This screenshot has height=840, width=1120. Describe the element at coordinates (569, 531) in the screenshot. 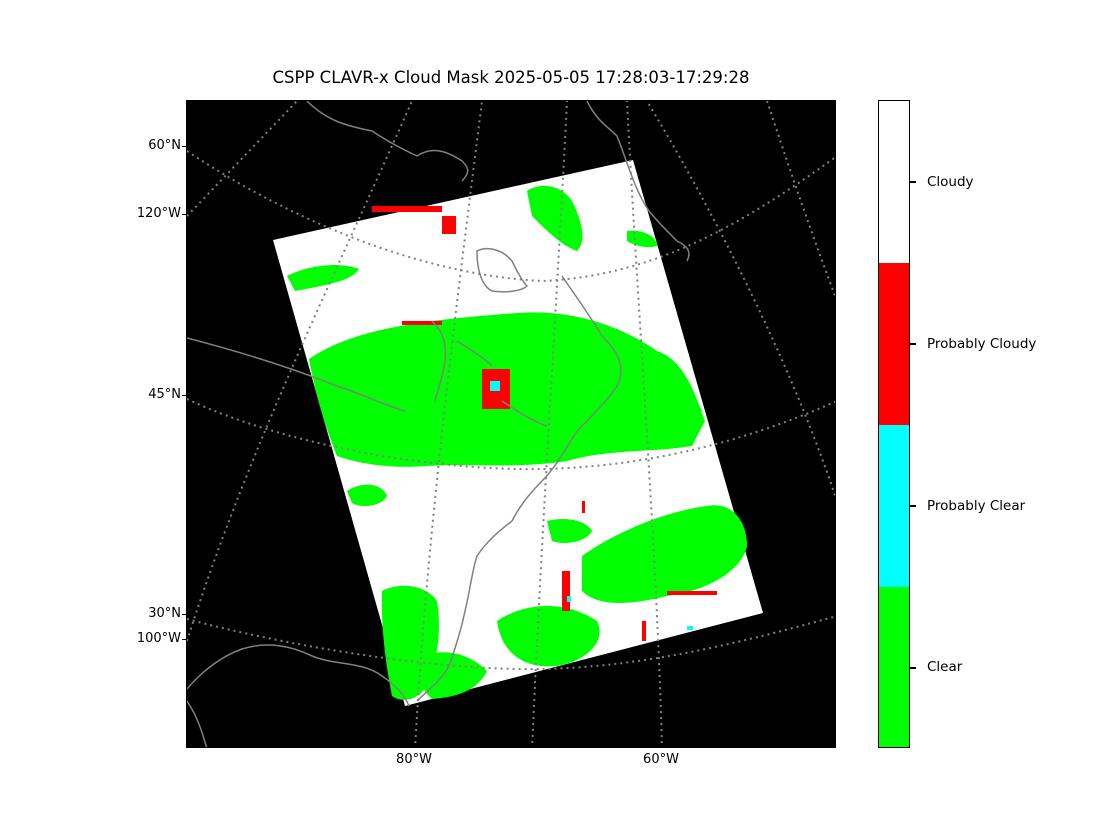

I see `clear-region-south-mid` at that location.